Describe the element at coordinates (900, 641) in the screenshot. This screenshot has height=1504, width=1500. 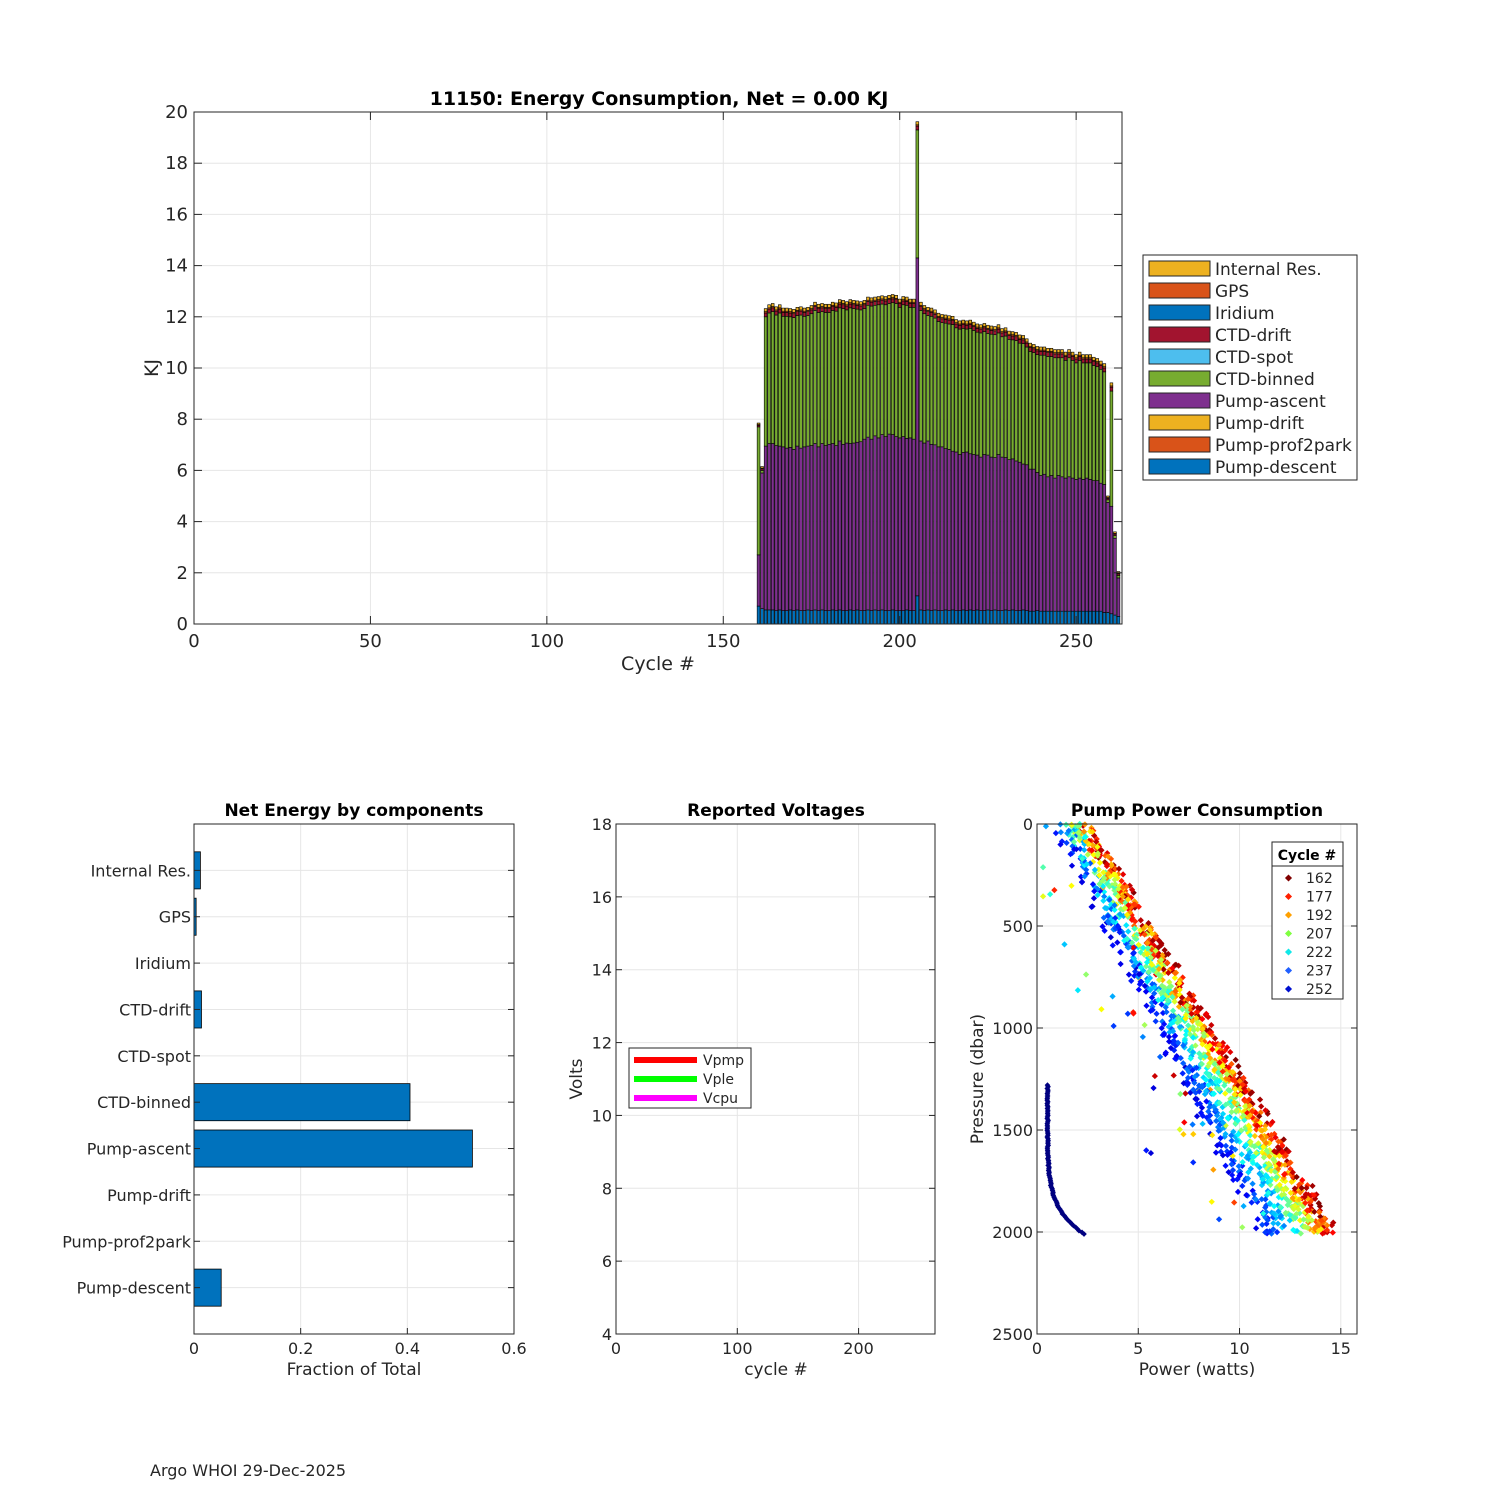
I see `energy-xtick-label: 200` at that location.